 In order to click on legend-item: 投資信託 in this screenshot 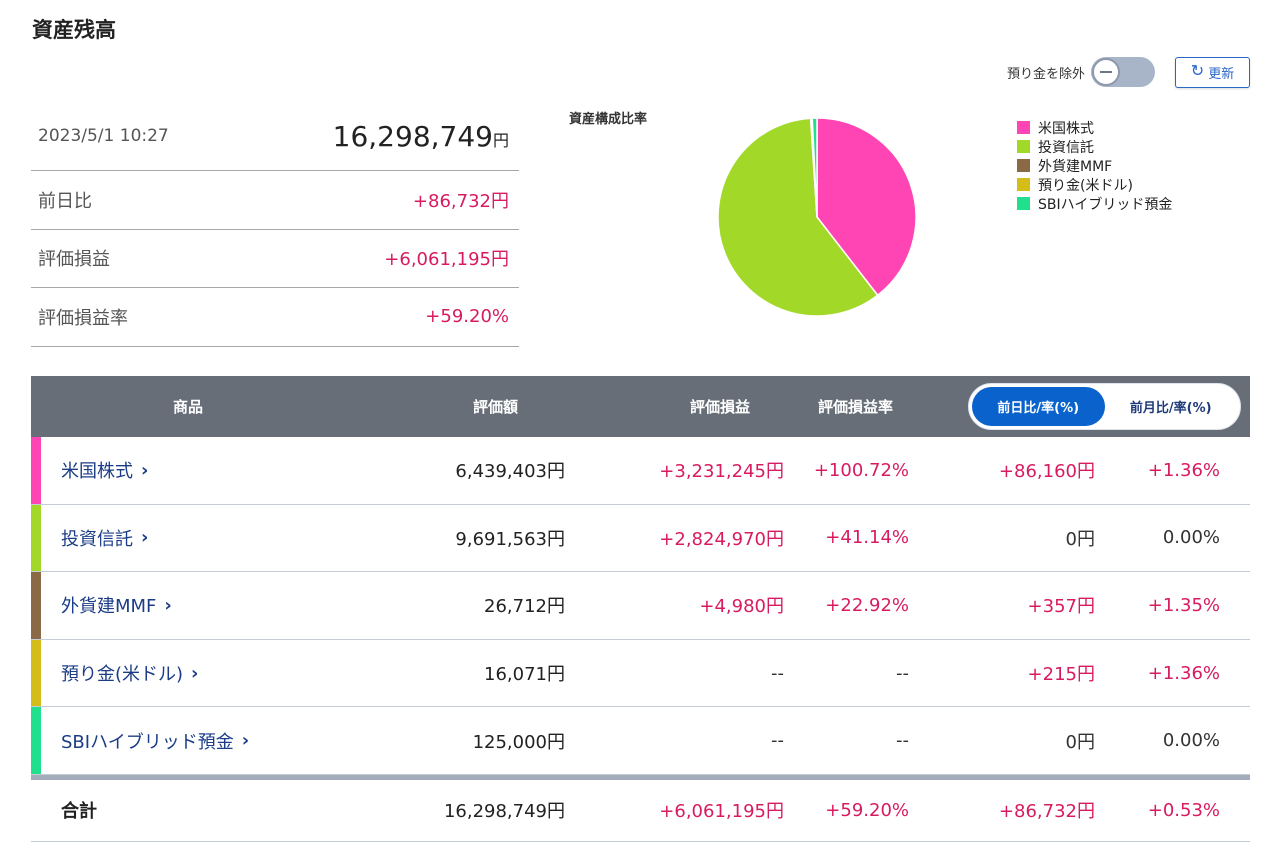, I will do `click(1094, 146)`.